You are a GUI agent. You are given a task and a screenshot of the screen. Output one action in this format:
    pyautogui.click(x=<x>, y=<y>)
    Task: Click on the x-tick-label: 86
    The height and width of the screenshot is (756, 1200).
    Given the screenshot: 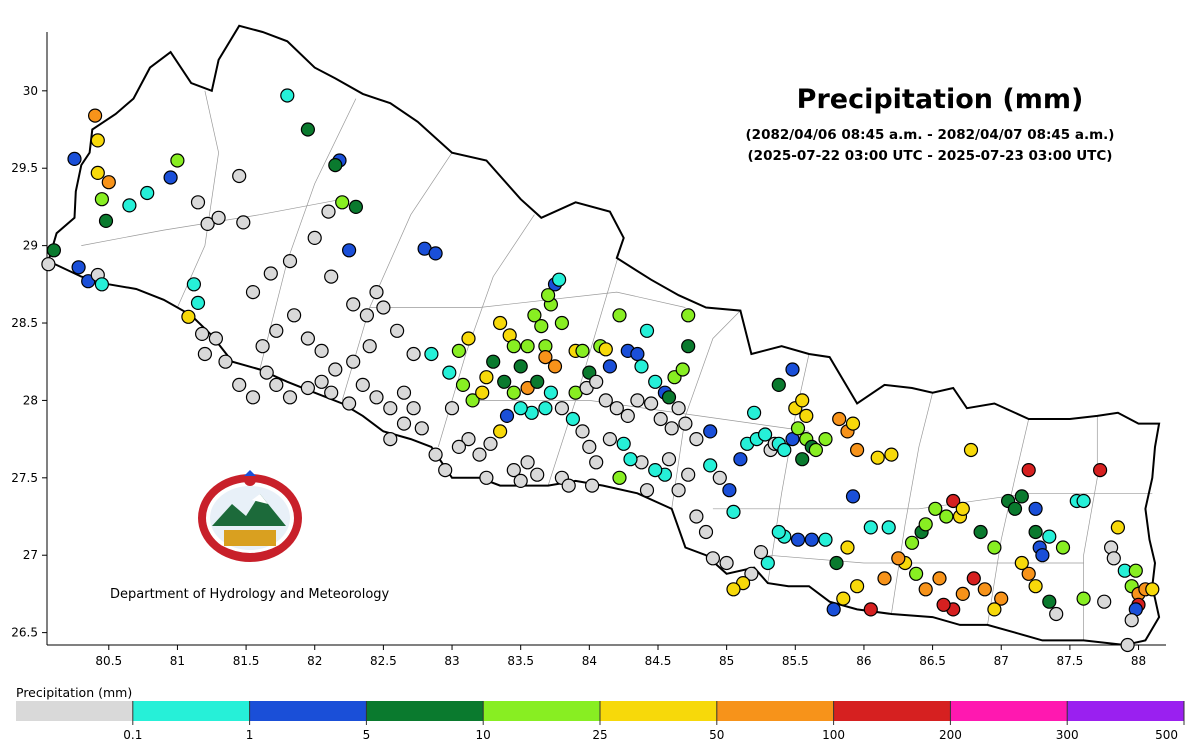 What is the action you would take?
    pyautogui.click(x=863, y=661)
    